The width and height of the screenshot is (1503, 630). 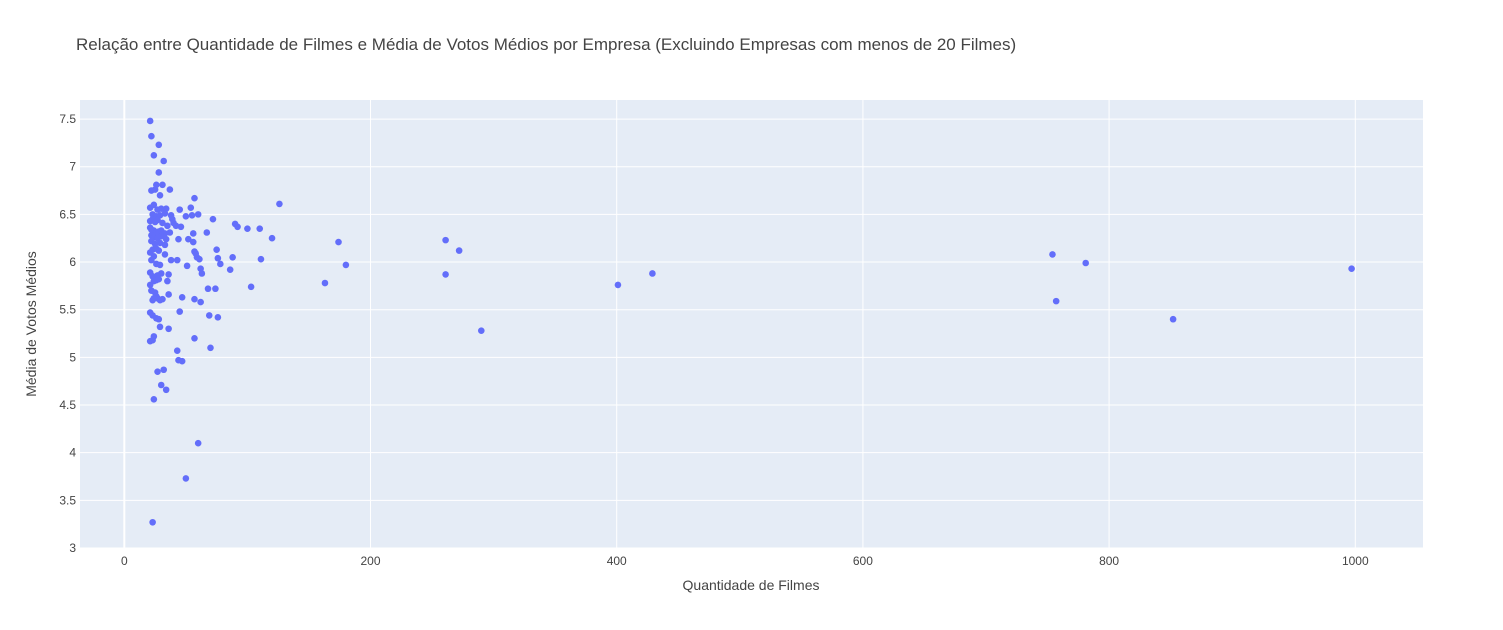 What do you see at coordinates (72, 167) in the screenshot?
I see `y-tick-label: 7` at bounding box center [72, 167].